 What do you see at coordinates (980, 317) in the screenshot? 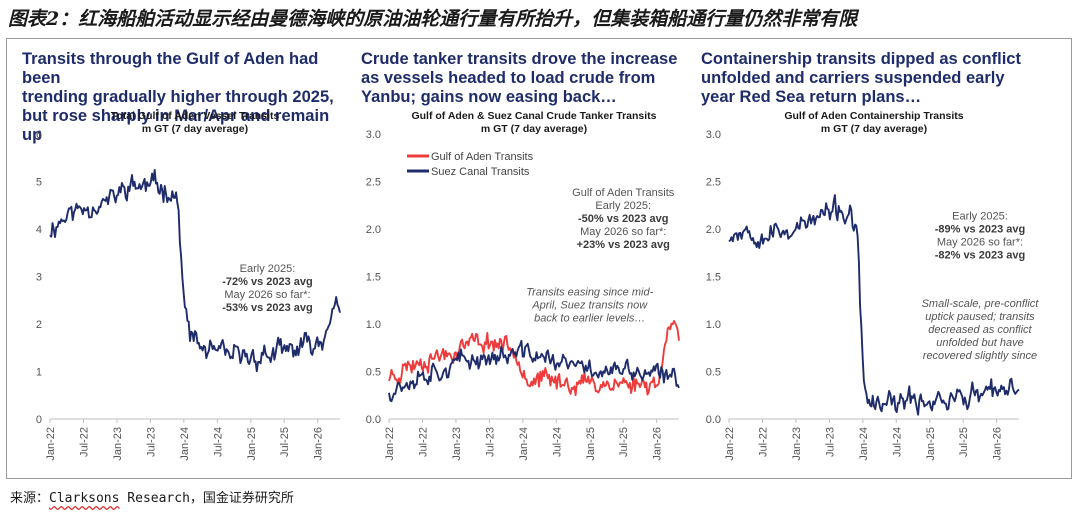
I see `annotation-line: uptick paused; transits` at bounding box center [980, 317].